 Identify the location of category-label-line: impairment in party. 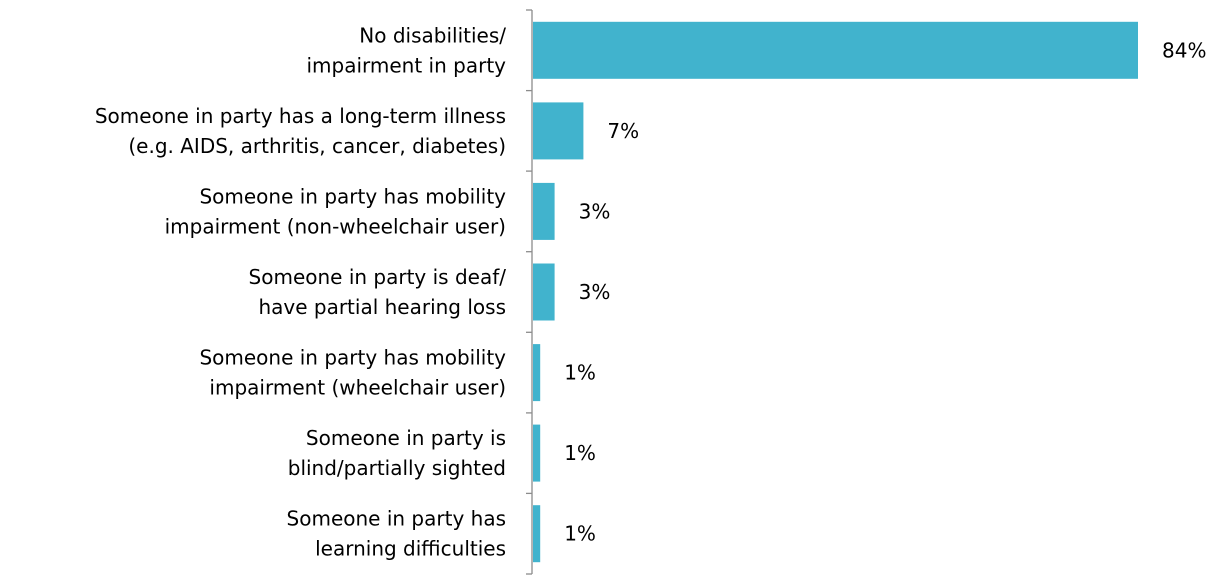
(406, 65).